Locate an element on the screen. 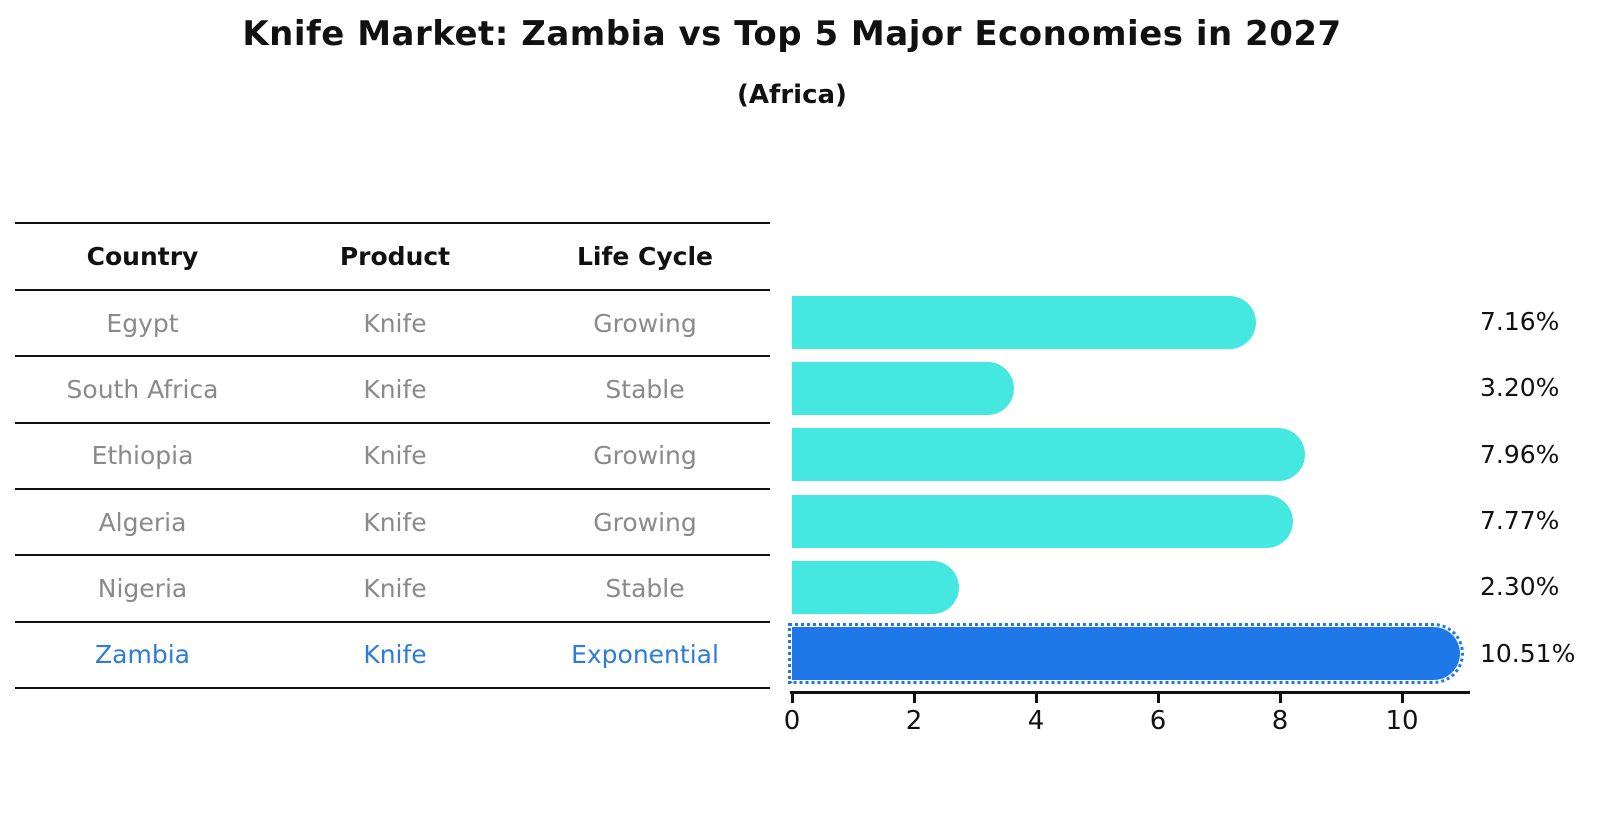 The height and width of the screenshot is (823, 1604). table-row-zambia: Zambia Knife Exponential is located at coordinates (392, 656).